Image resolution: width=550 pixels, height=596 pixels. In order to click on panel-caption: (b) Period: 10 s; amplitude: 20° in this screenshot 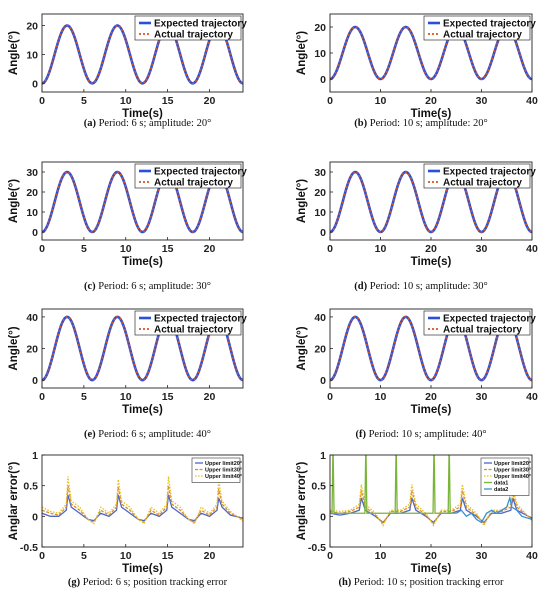, I will do `click(420, 123)`.